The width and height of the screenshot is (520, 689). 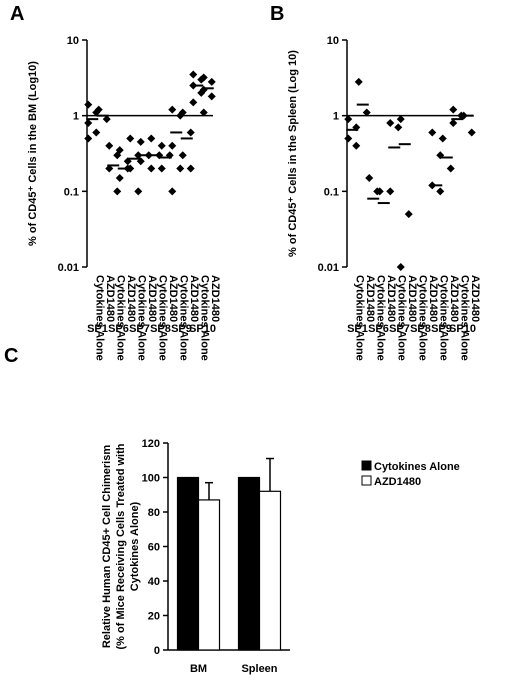 What do you see at coordinates (151, 444) in the screenshot?
I see `y-tick-label: 120` at bounding box center [151, 444].